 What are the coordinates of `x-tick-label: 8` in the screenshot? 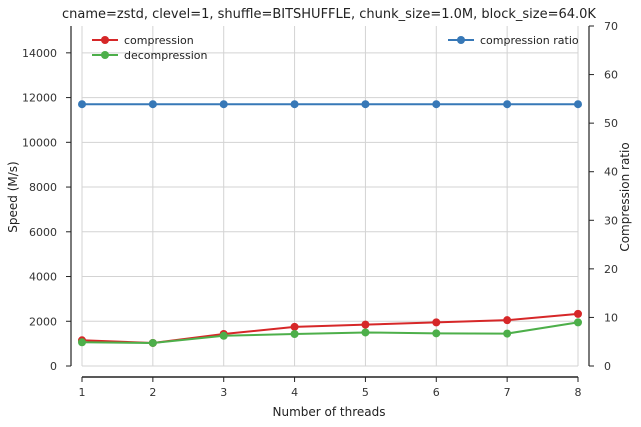 It's located at (578, 392).